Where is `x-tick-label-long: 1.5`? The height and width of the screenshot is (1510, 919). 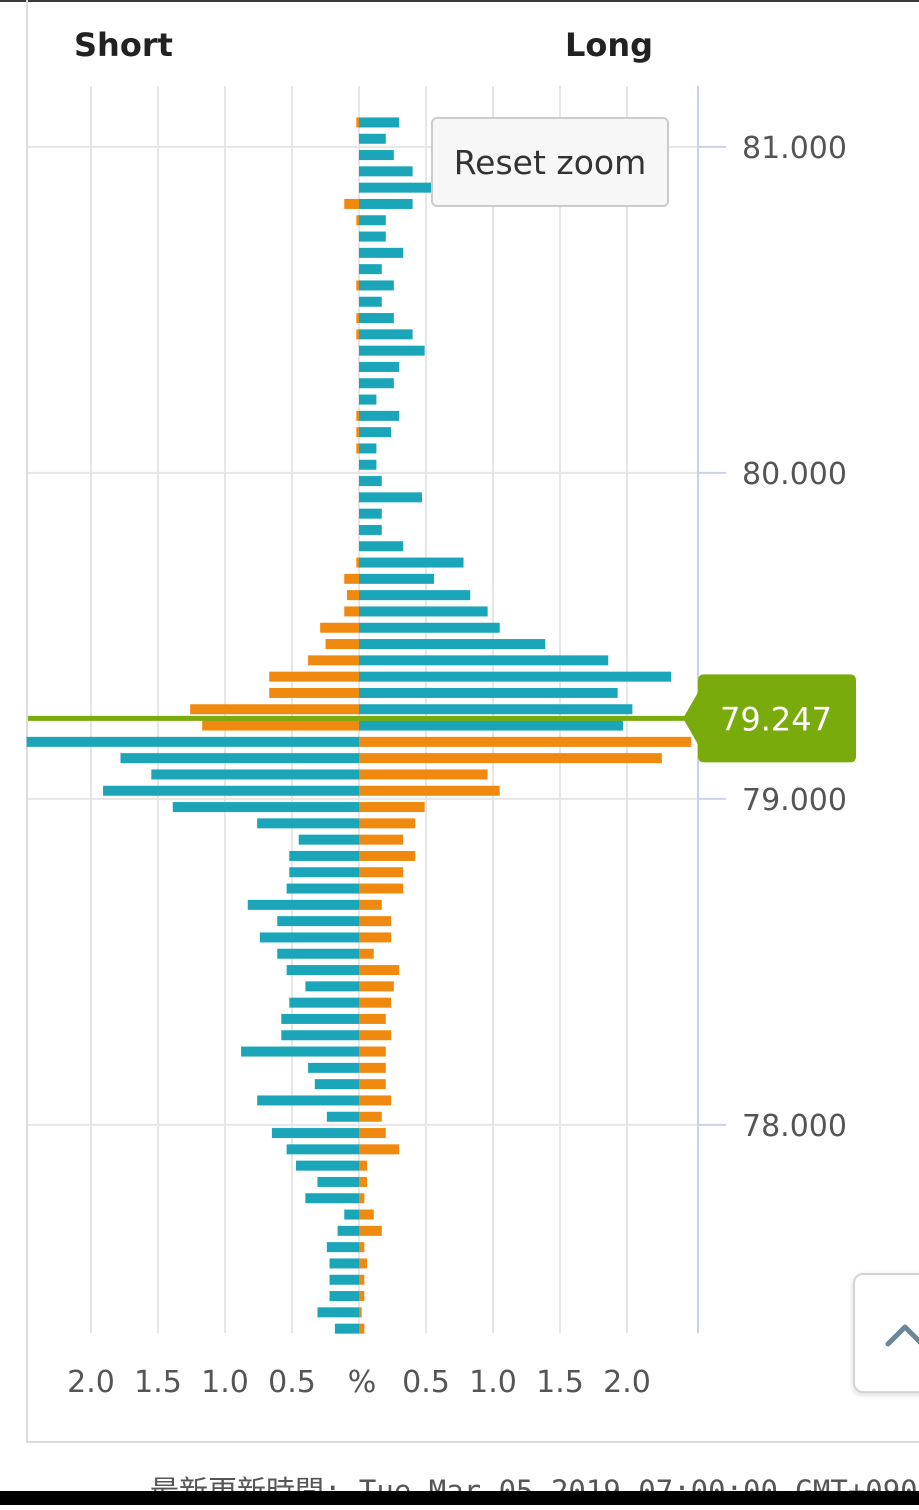 x-tick-label-long: 1.5 is located at coordinates (560, 1382).